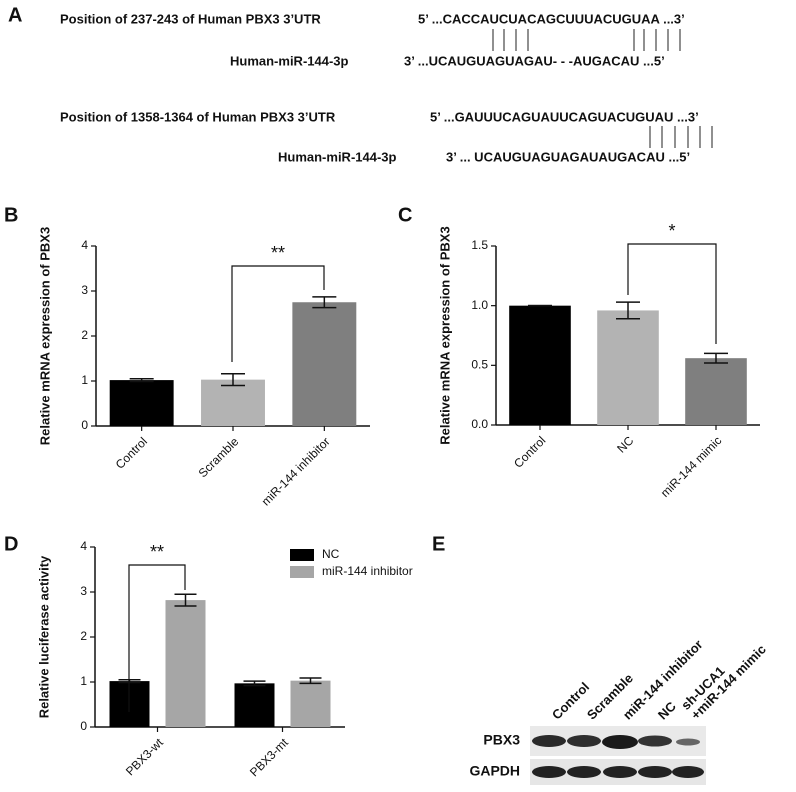 This screenshot has height=792, width=796. What do you see at coordinates (501, 740) in the screenshot?
I see `blot-row-label: PBX3` at bounding box center [501, 740].